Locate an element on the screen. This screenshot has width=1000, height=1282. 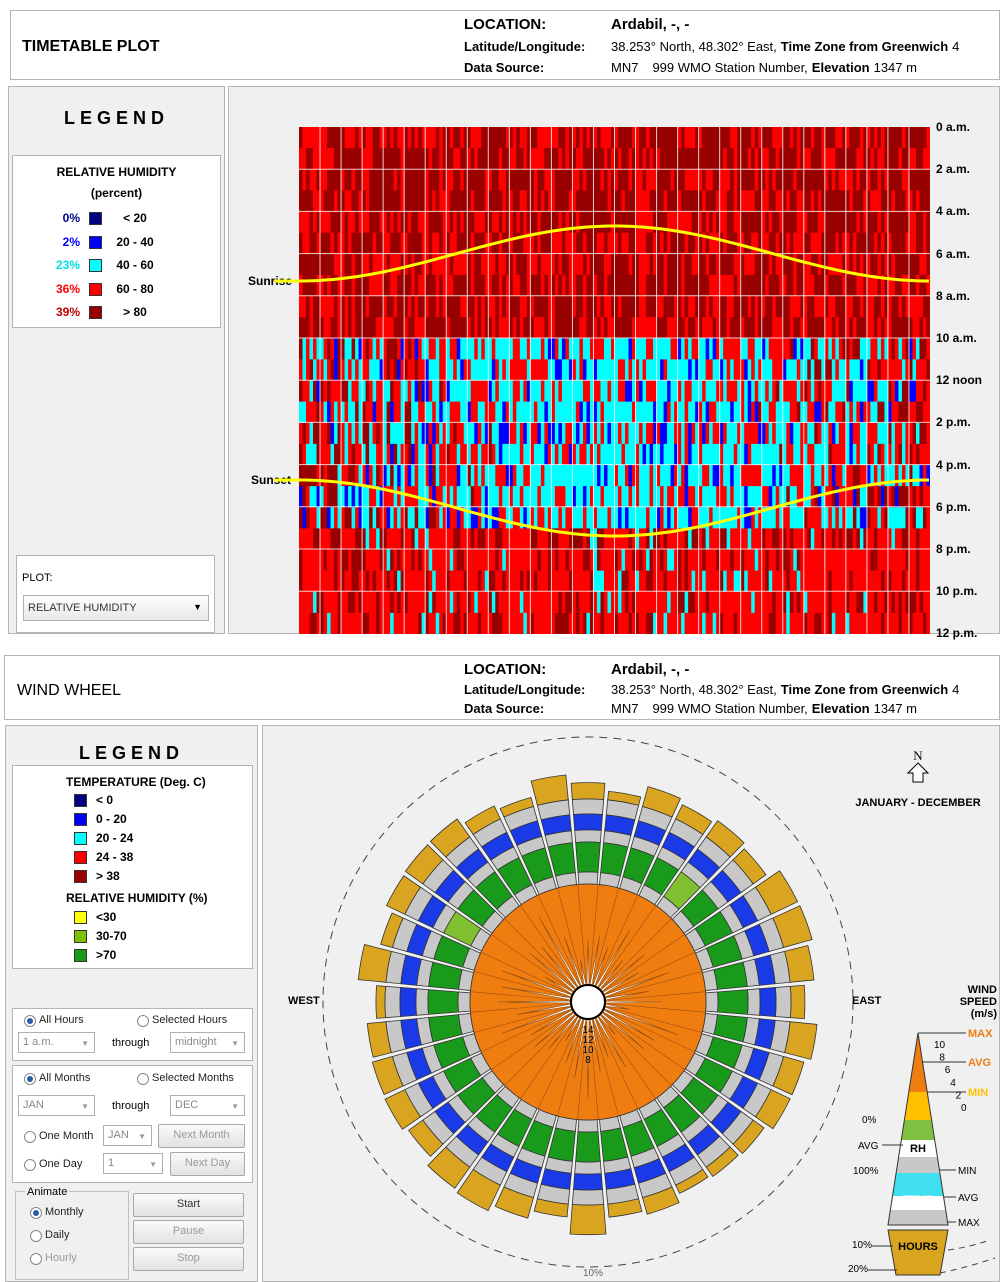
select: DEC ▼ is located at coordinates (207, 1105).